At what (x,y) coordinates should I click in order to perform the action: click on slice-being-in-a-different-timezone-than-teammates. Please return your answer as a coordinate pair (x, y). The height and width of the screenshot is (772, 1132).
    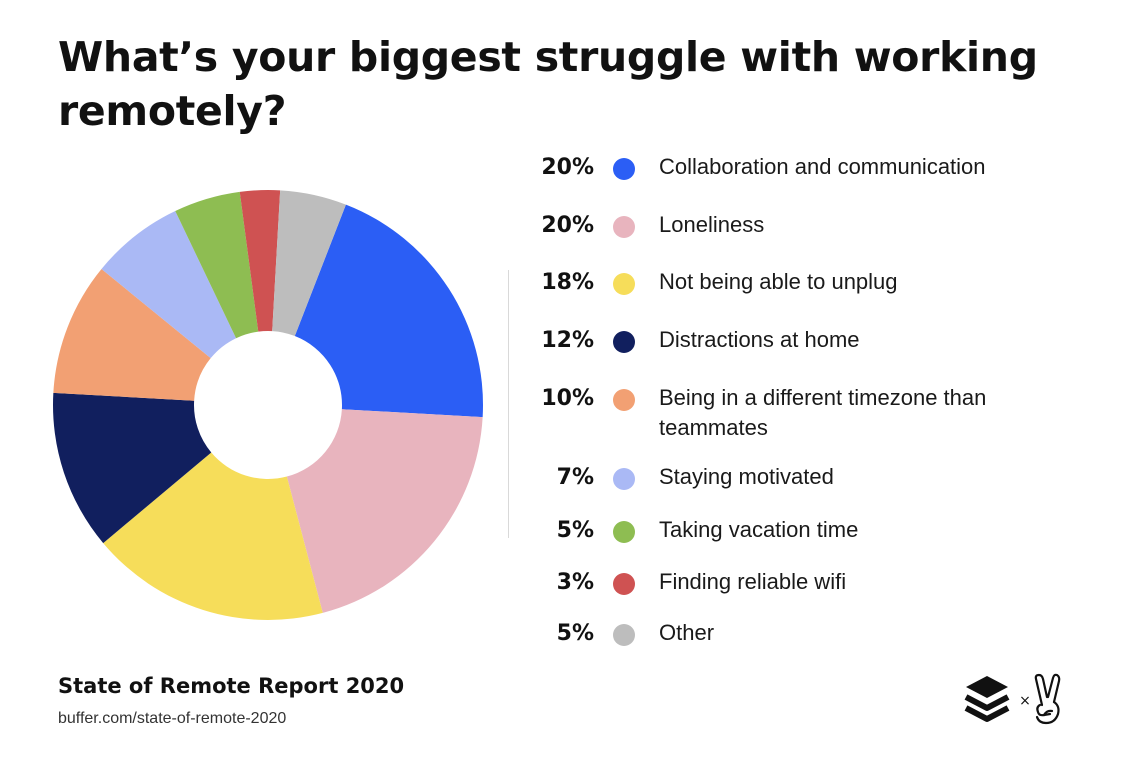
    Looking at the image, I should click on (132, 334).